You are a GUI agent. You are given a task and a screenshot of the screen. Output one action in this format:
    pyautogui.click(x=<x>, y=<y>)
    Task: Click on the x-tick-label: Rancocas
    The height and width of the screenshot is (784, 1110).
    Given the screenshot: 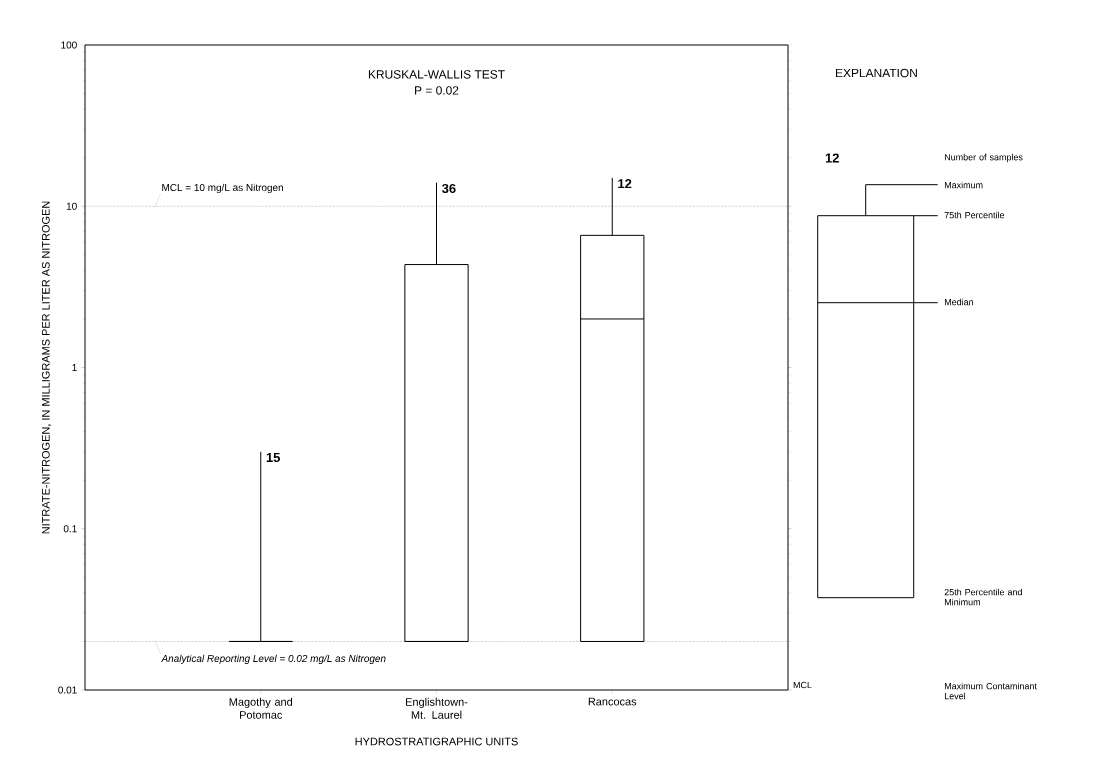 What is the action you would take?
    pyautogui.click(x=612, y=701)
    